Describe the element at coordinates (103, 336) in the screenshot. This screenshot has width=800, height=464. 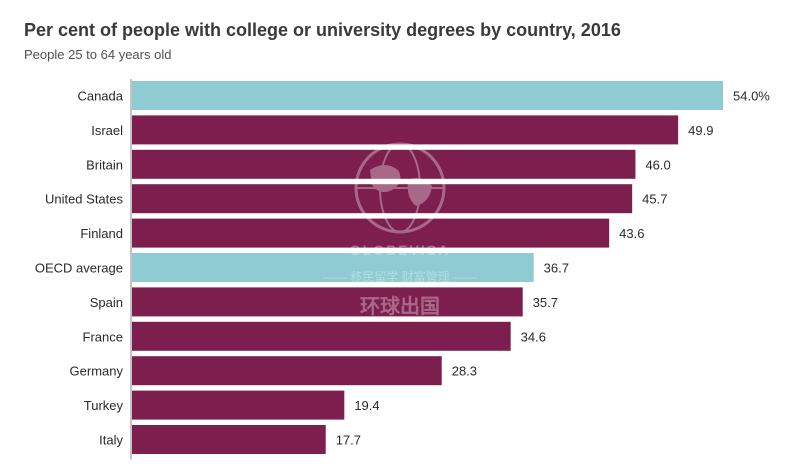
I see `category-label: France` at that location.